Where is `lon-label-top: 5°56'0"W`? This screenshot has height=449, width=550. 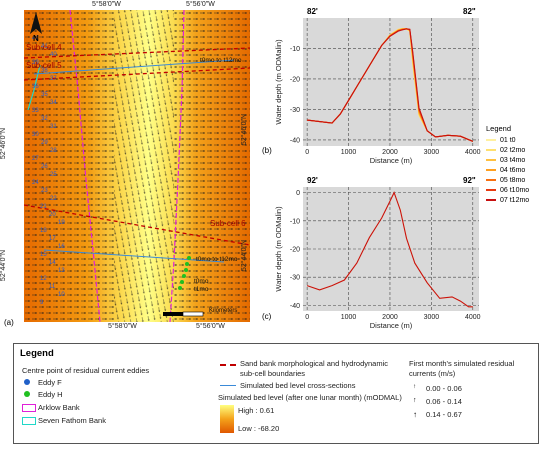 lon-label-top: 5°56'0"W is located at coordinates (200, 4).